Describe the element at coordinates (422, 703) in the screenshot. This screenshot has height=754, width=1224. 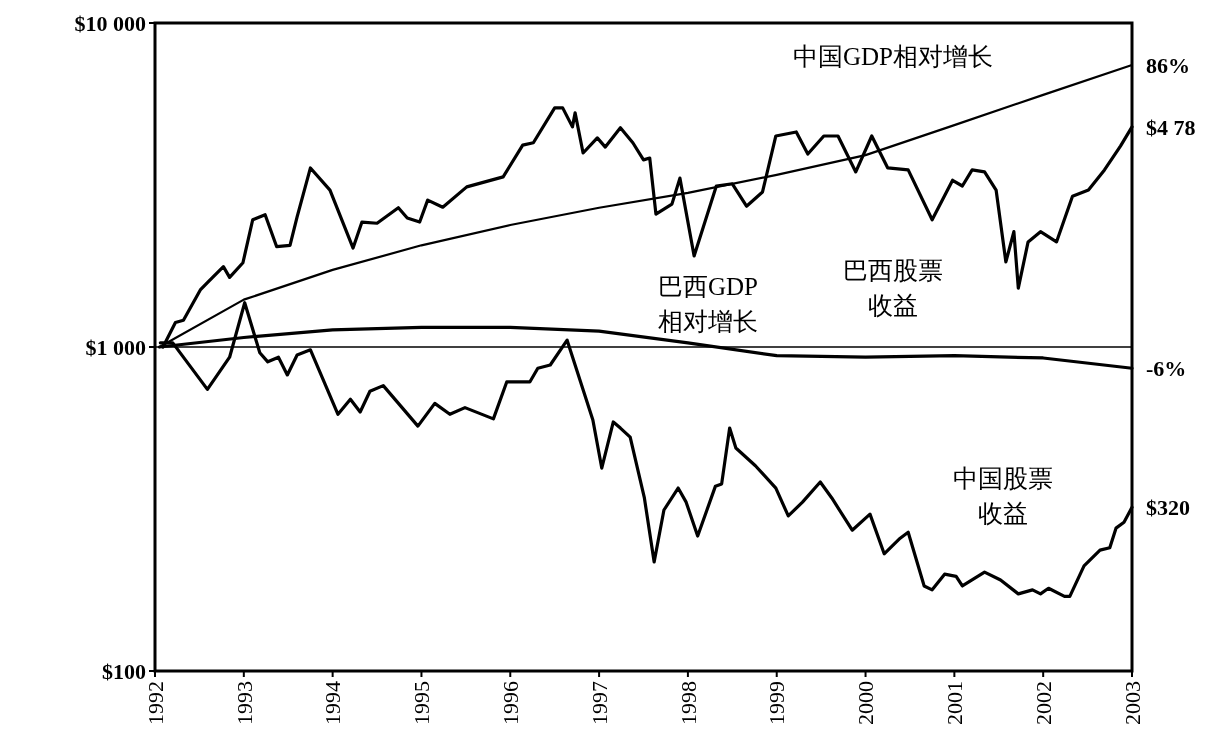
I see `x-tick-label: 1995` at that location.